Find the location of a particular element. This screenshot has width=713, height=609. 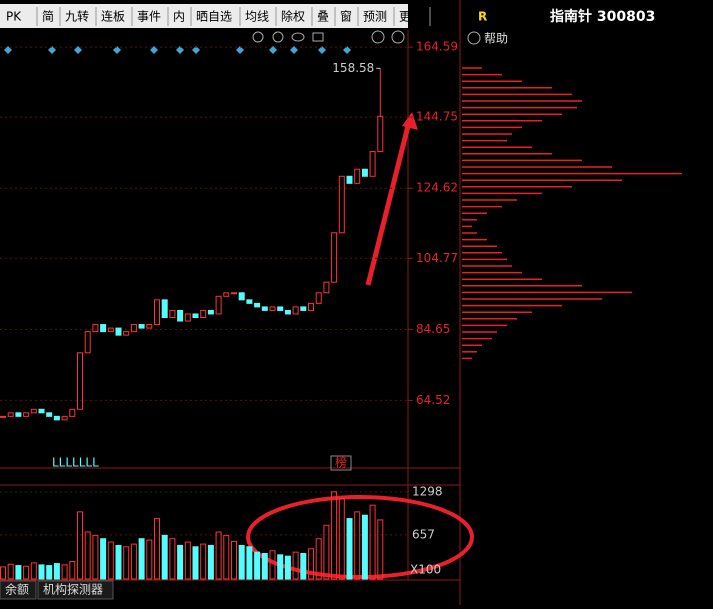

toolbar-button: 事件 is located at coordinates (149, 17).